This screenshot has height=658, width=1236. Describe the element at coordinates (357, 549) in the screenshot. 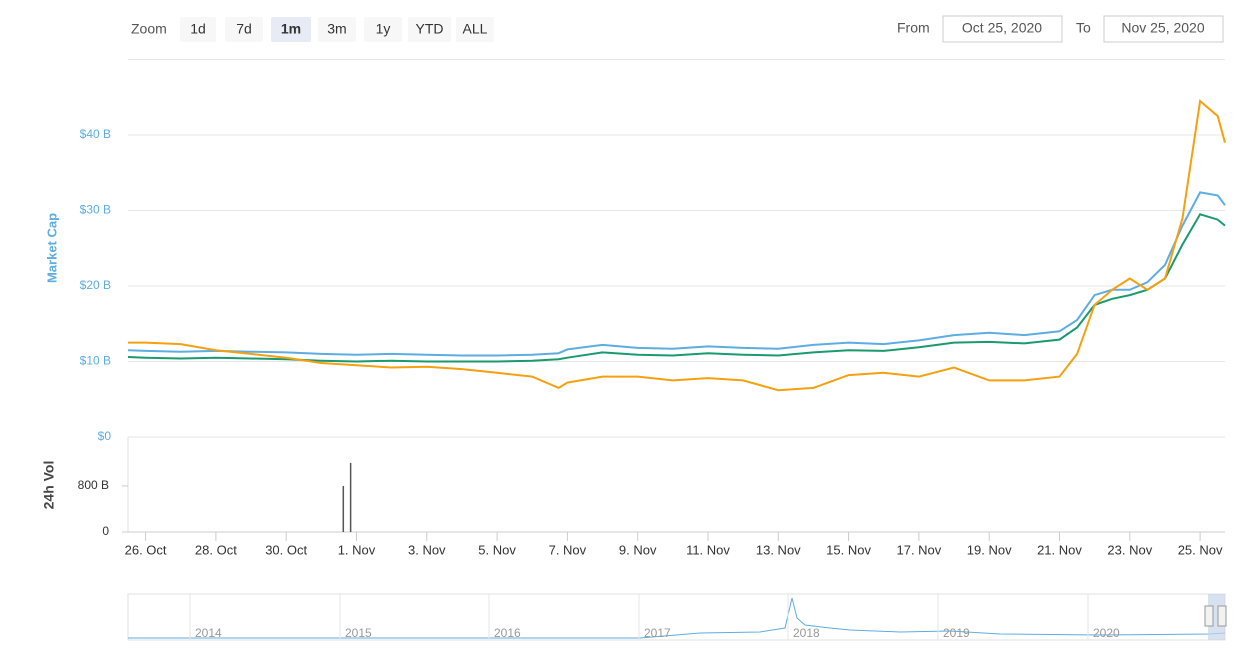

I see `x-tick-label: 1. Nov` at that location.